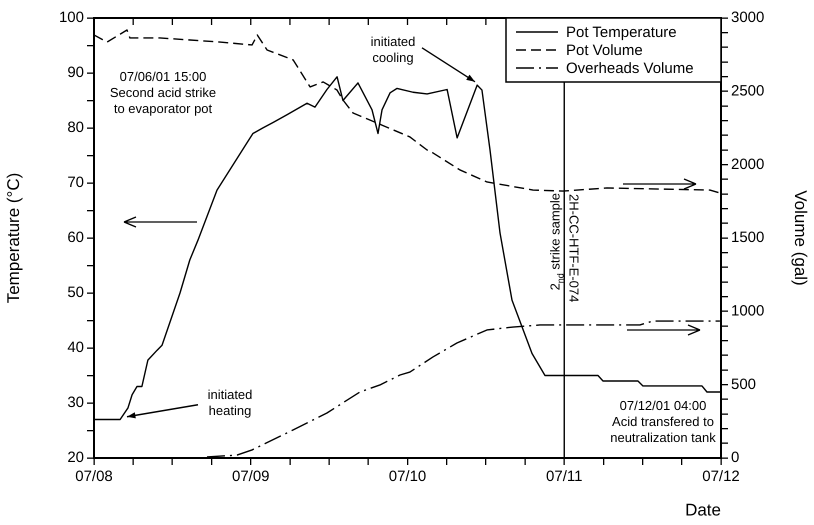 The height and width of the screenshot is (525, 814). Describe the element at coordinates (94, 477) in the screenshot. I see `x-tick-label: 07/08` at that location.